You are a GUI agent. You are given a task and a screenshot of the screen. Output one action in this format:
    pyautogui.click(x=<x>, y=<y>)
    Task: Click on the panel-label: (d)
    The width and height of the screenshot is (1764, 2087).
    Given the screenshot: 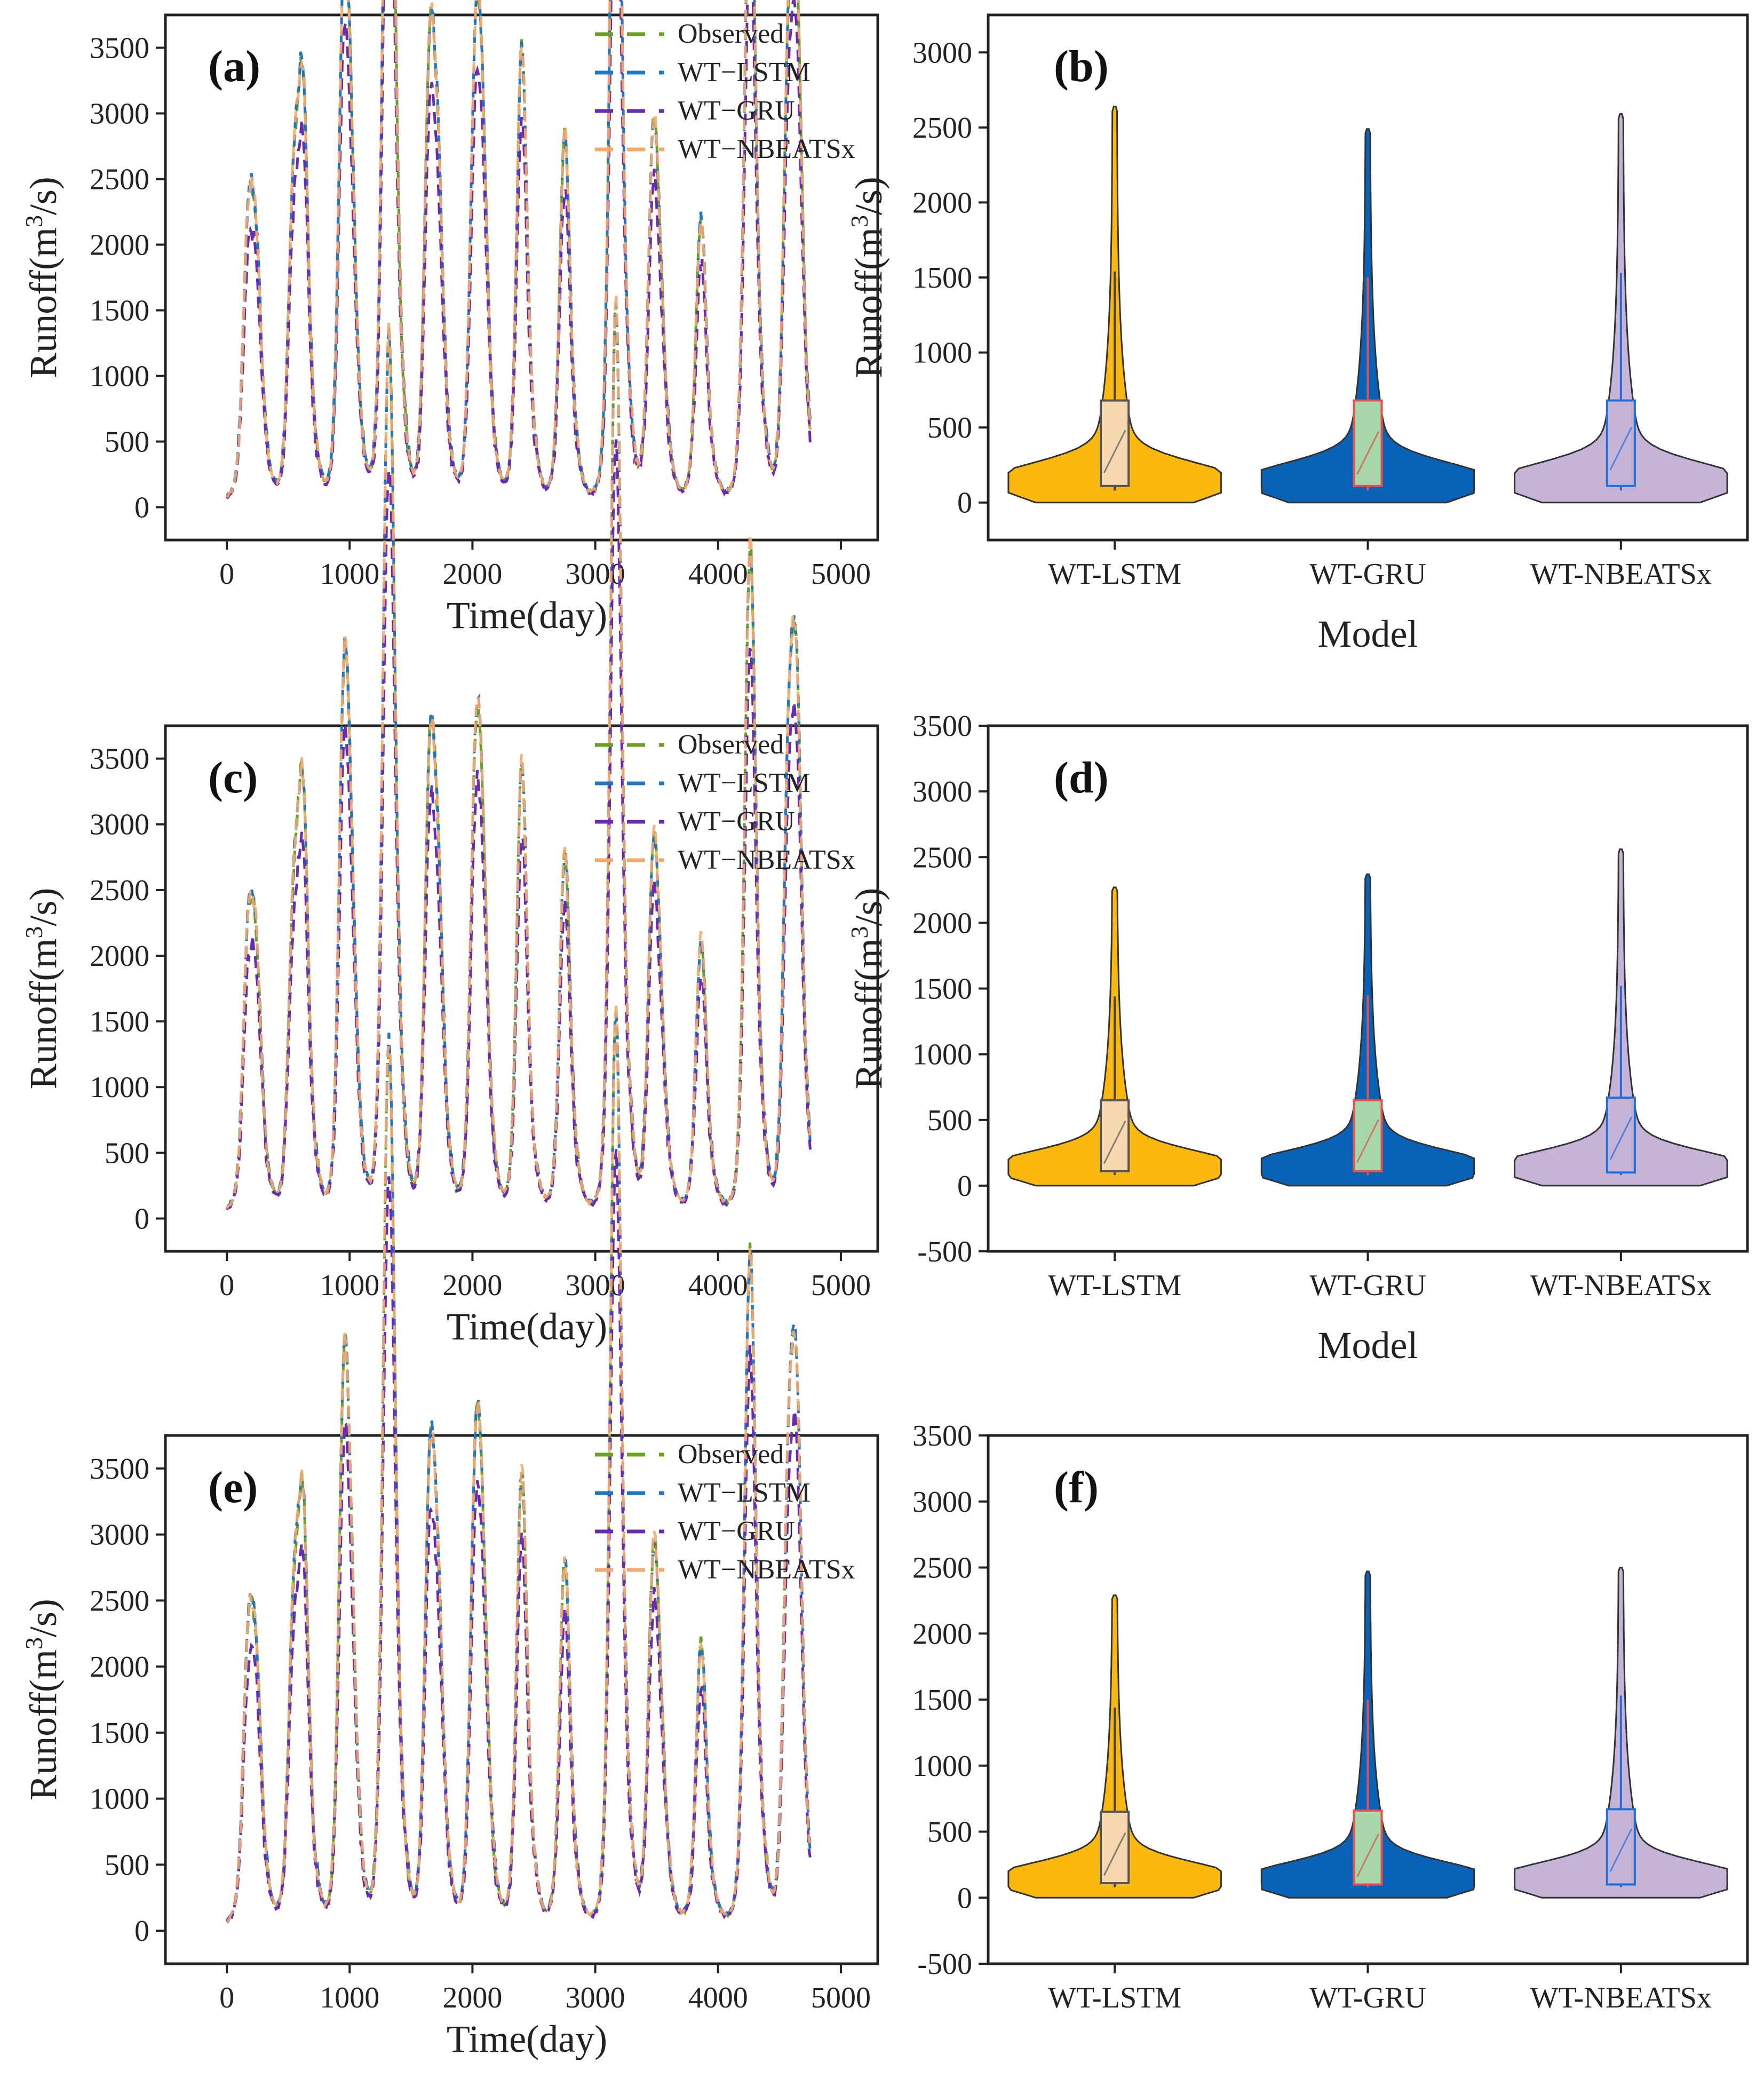 What is the action you would take?
    pyautogui.click(x=1081, y=778)
    